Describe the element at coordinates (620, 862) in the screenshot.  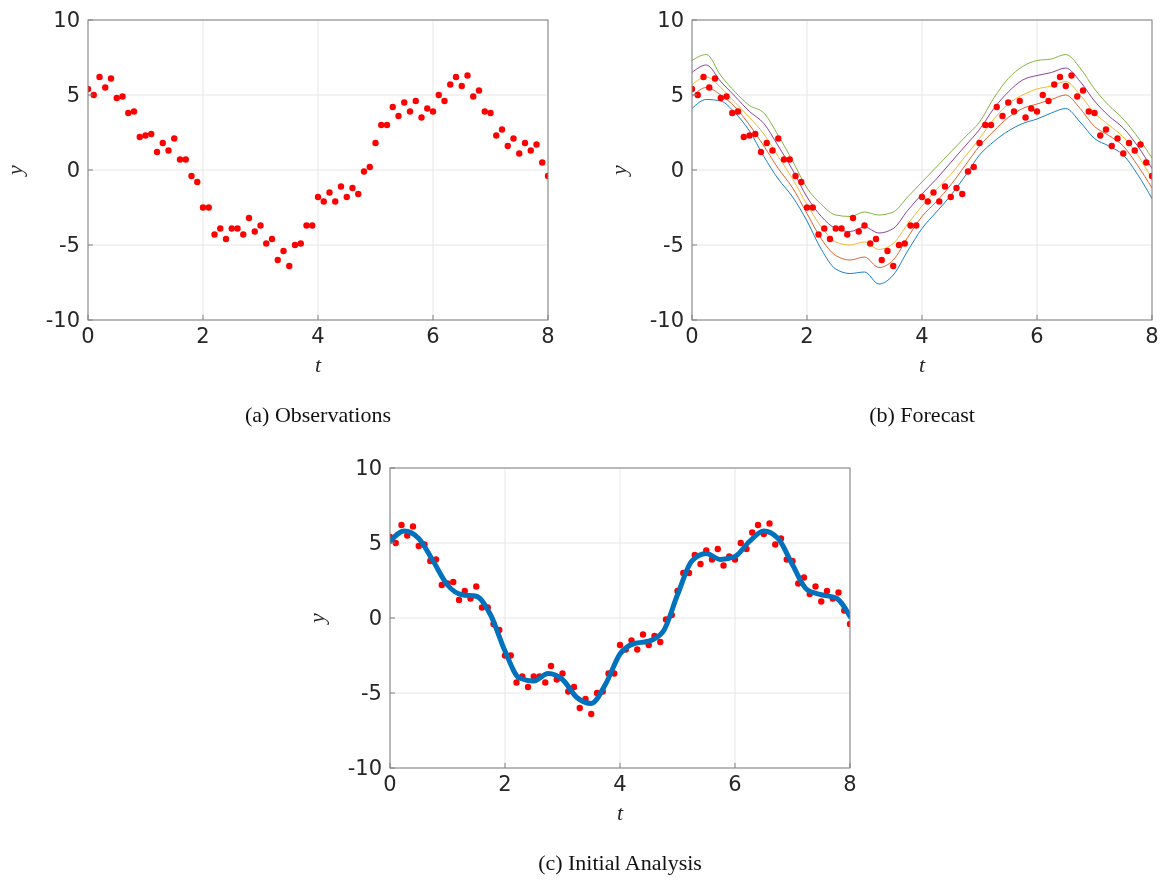
I see `text: (c) Initial Analysis` at that location.